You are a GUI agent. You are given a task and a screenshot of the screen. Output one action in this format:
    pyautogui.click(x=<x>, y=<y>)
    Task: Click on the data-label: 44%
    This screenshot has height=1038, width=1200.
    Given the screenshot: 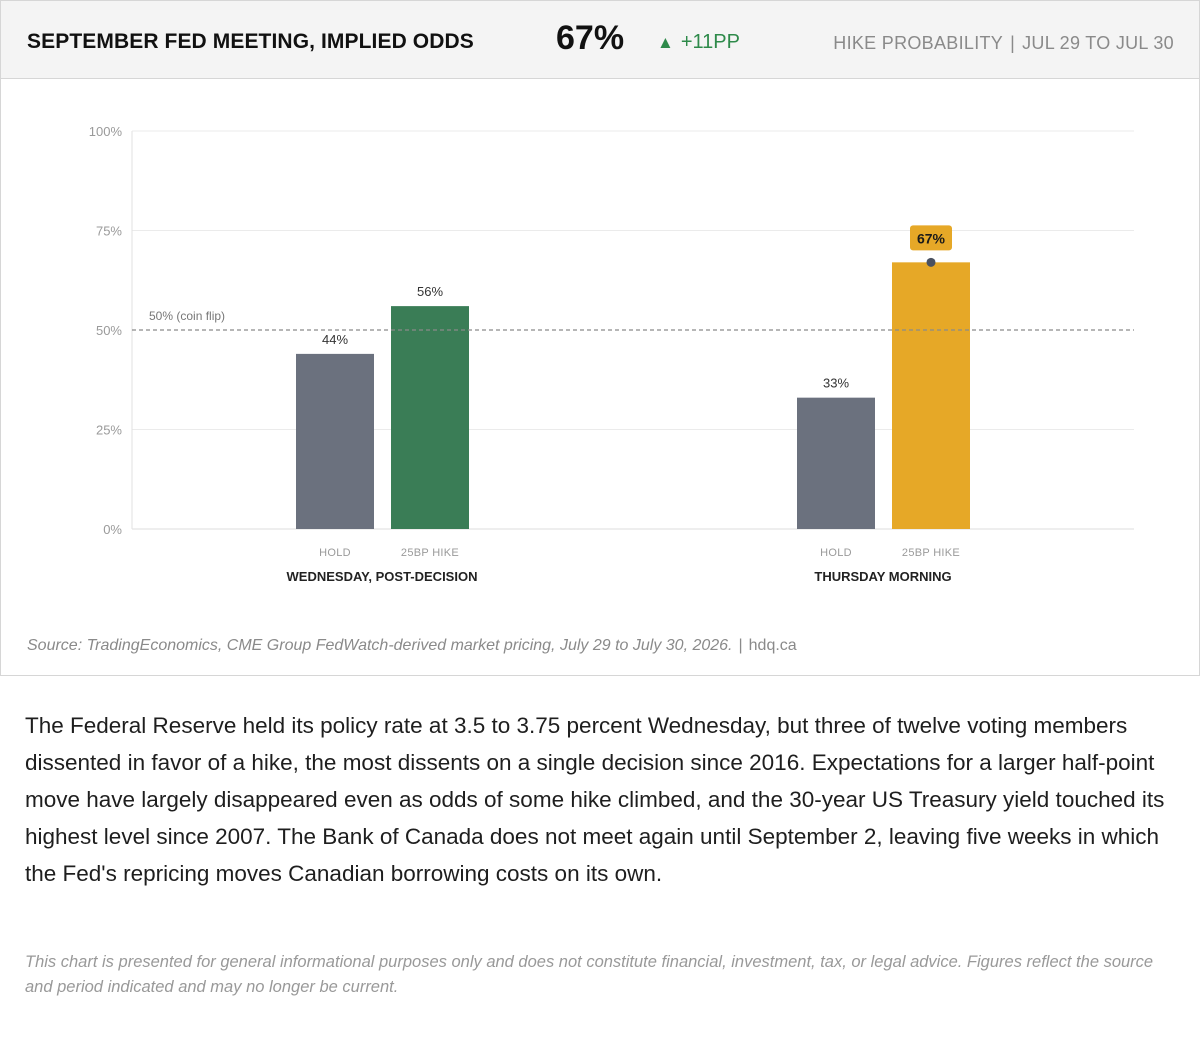 What is the action you would take?
    pyautogui.click(x=335, y=339)
    